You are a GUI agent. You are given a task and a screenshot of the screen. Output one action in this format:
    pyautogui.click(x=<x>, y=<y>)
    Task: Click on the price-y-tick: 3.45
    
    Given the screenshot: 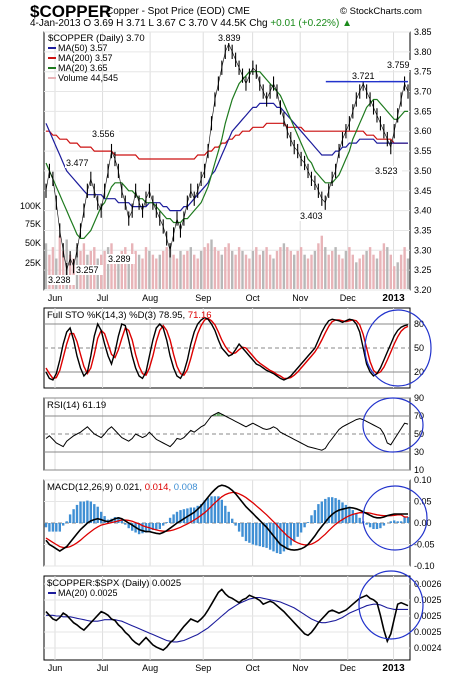 What is the action you would take?
    pyautogui.click(x=423, y=191)
    